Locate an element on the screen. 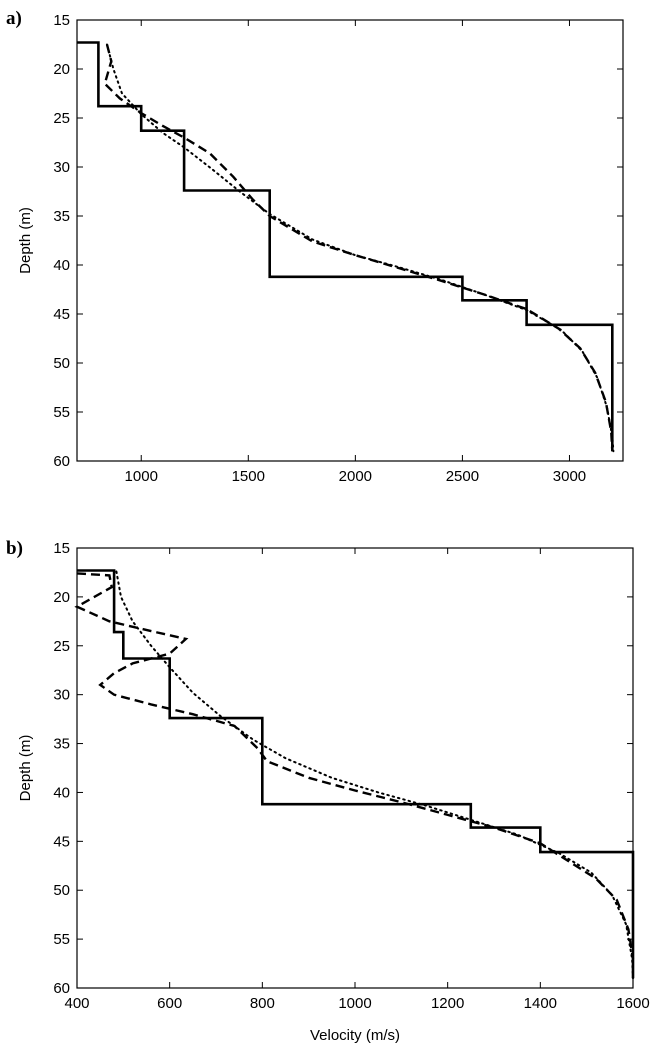 This screenshot has height=1048, width=665. x-tick-label-a: 1500 is located at coordinates (248, 476).